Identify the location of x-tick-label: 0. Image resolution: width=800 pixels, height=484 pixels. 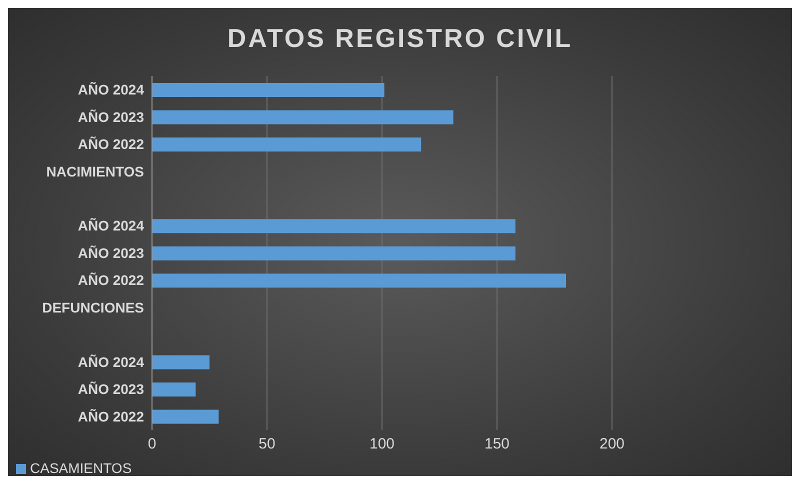
(152, 444).